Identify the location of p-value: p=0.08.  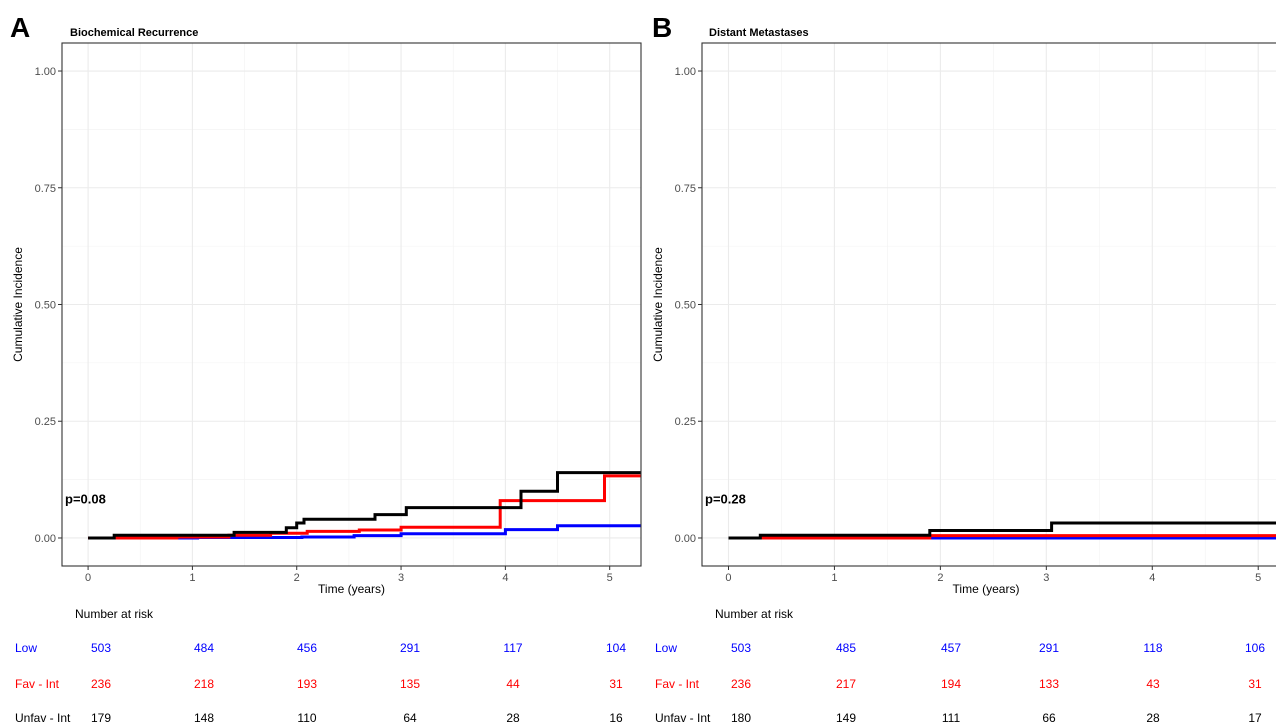
(85, 499).